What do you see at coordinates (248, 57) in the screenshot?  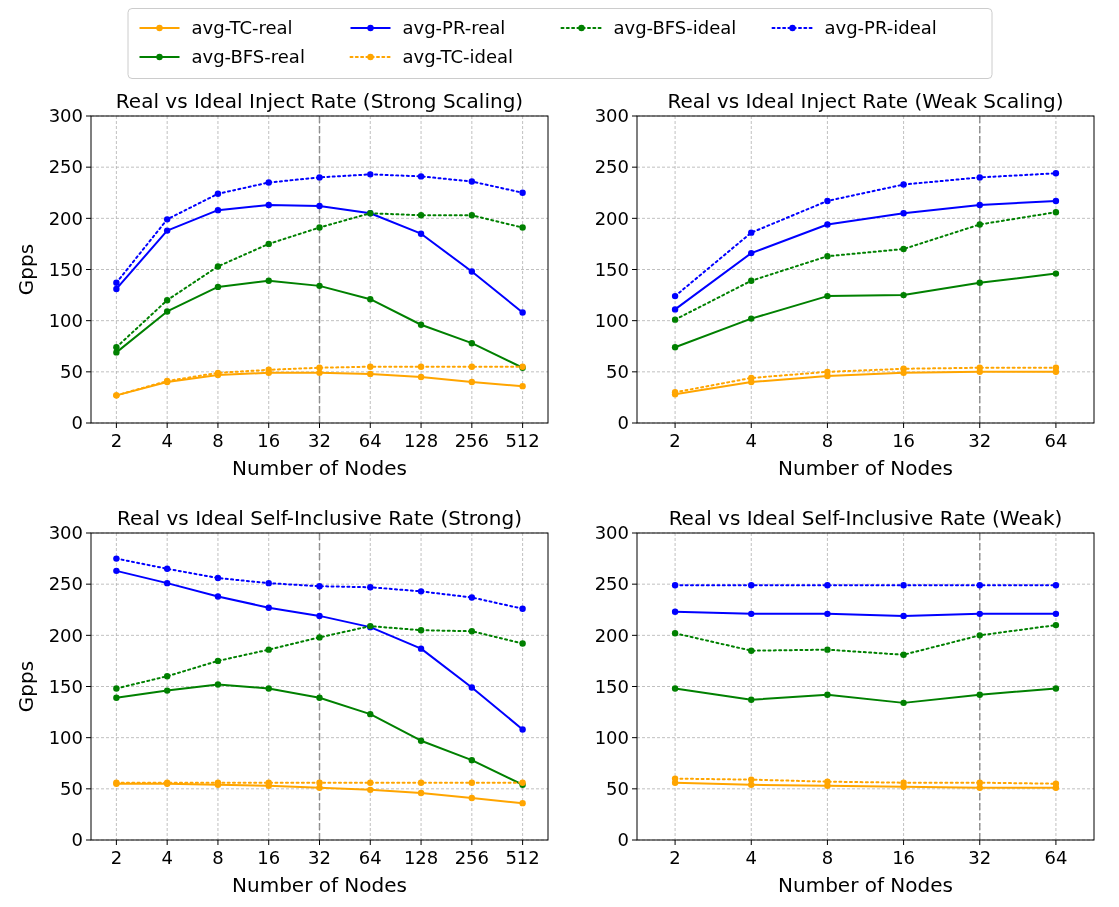 I see `legend-label: avg-BFS-real` at bounding box center [248, 57].